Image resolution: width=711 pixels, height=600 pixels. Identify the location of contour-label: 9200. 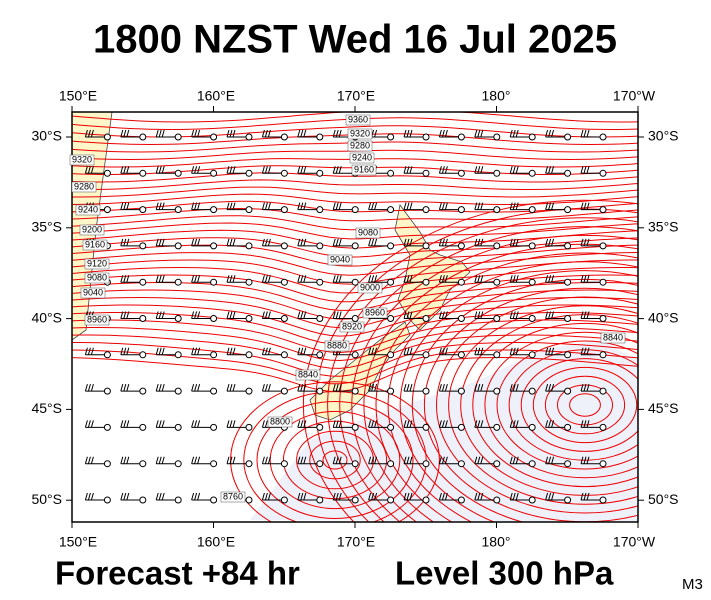
(92, 229).